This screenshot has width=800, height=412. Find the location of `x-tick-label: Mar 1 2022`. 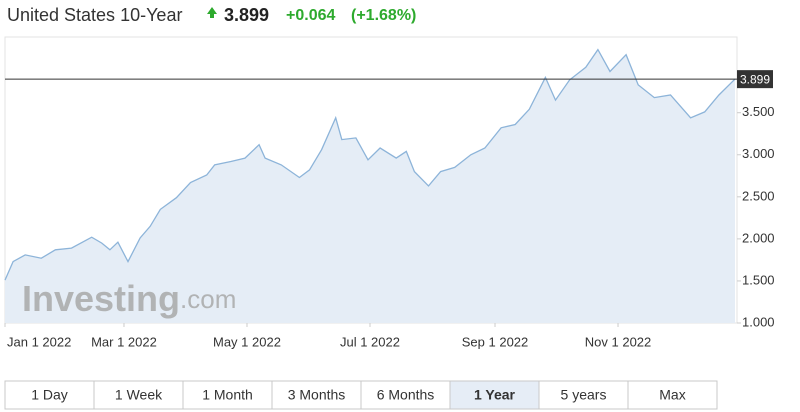

x-tick-label: Mar 1 2022 is located at coordinates (124, 341).